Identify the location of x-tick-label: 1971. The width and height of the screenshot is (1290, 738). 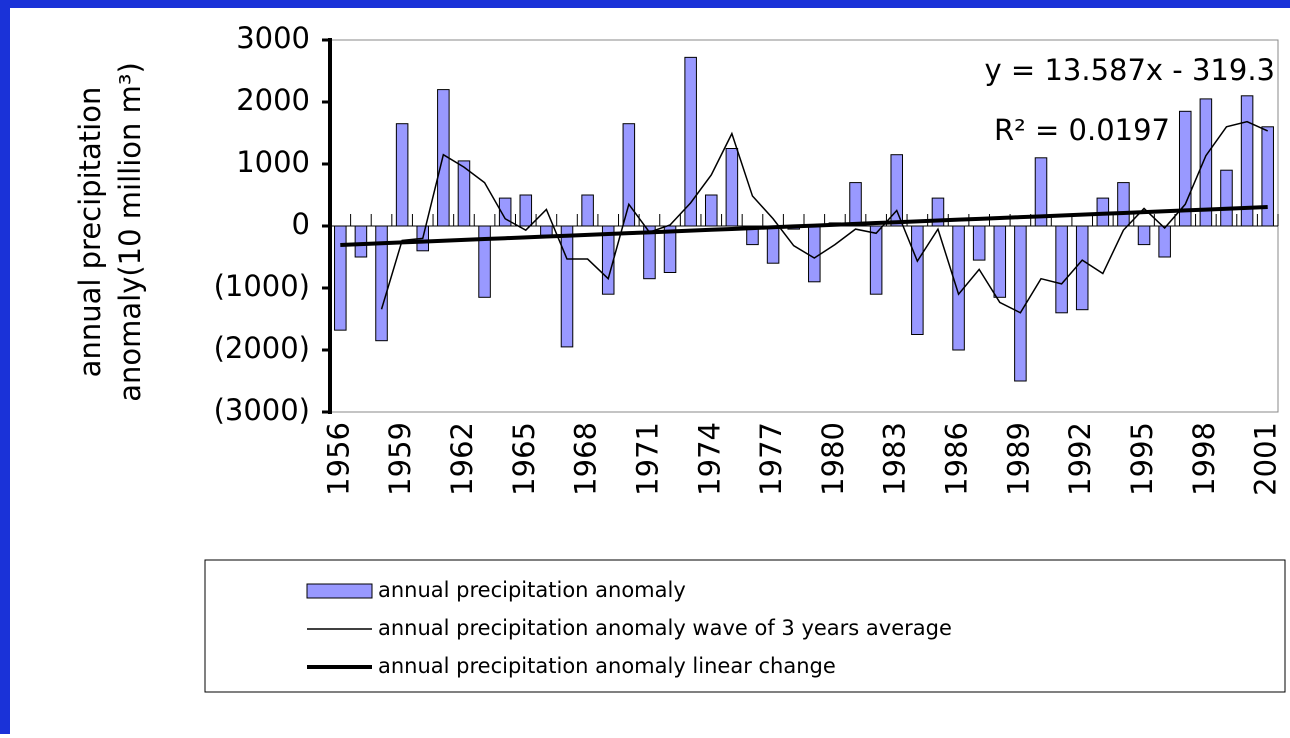
(647, 459).